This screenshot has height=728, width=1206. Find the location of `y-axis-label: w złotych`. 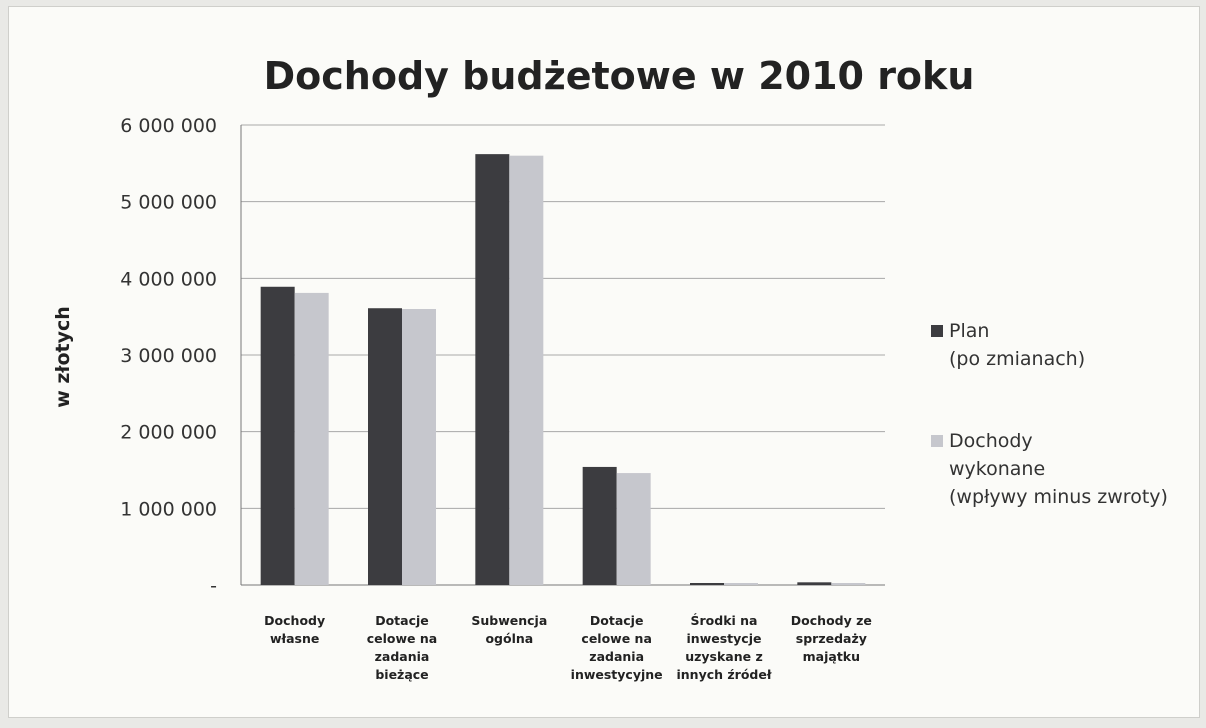

y-axis-label: w złotych is located at coordinates (63, 357).